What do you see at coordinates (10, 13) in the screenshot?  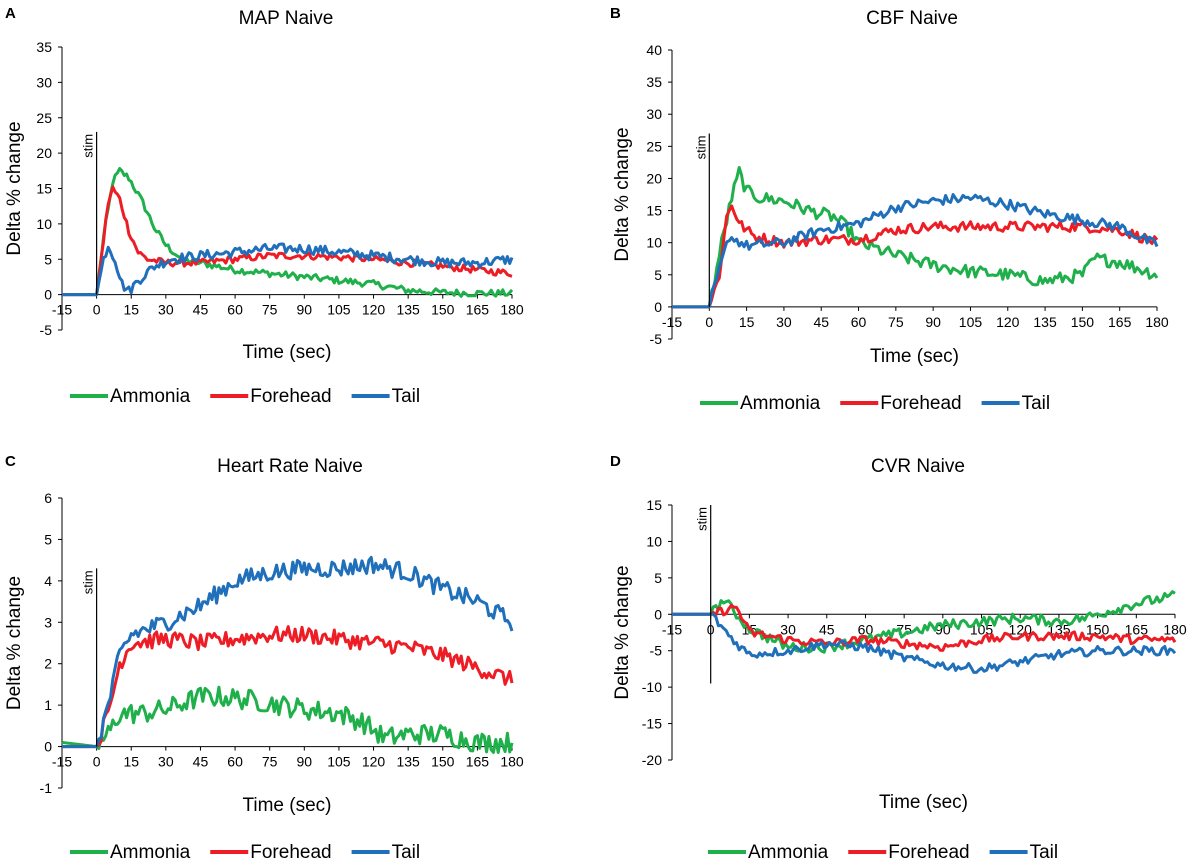 I see `panel-label-a: A` at bounding box center [10, 13].